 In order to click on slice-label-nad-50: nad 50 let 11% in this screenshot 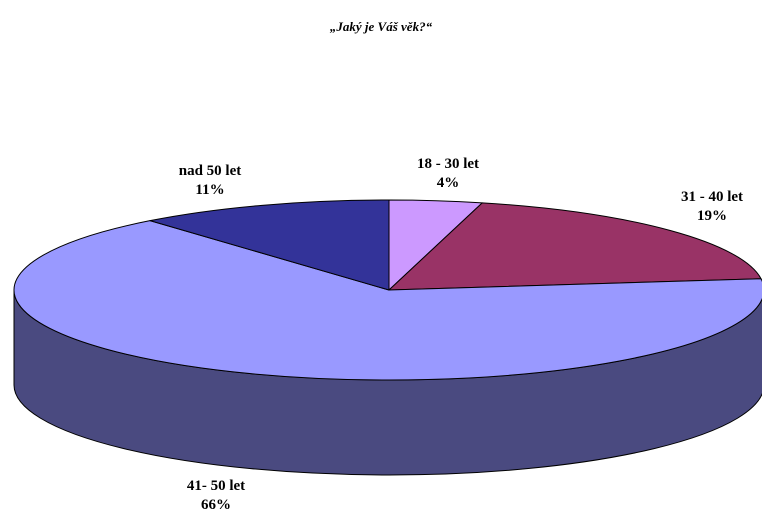, I will do `click(210, 181)`.